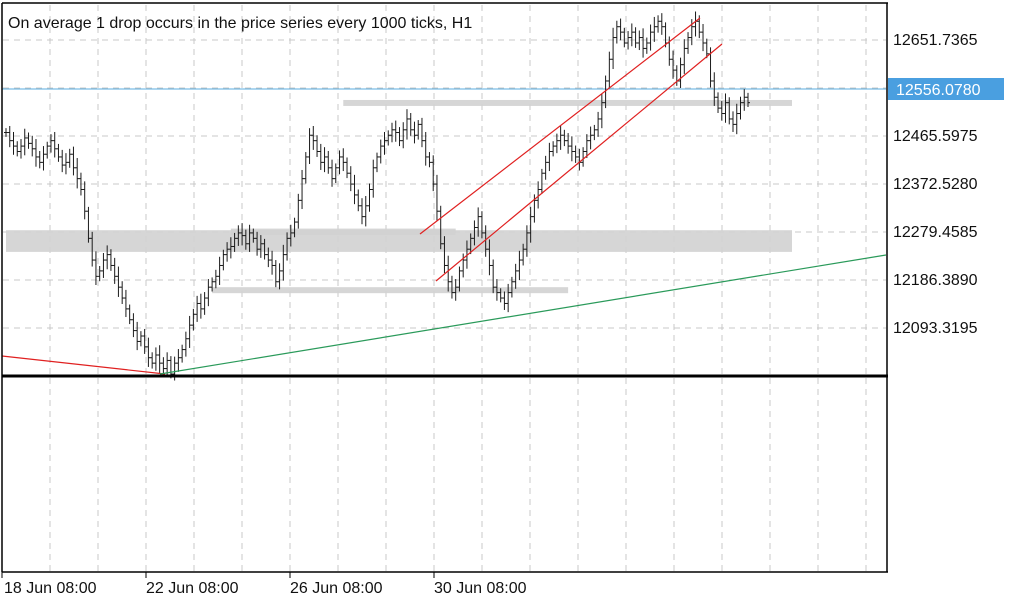 The height and width of the screenshot is (600, 1024). What do you see at coordinates (935, 136) in the screenshot?
I see `ytick-label: 12465.5975` at bounding box center [935, 136].